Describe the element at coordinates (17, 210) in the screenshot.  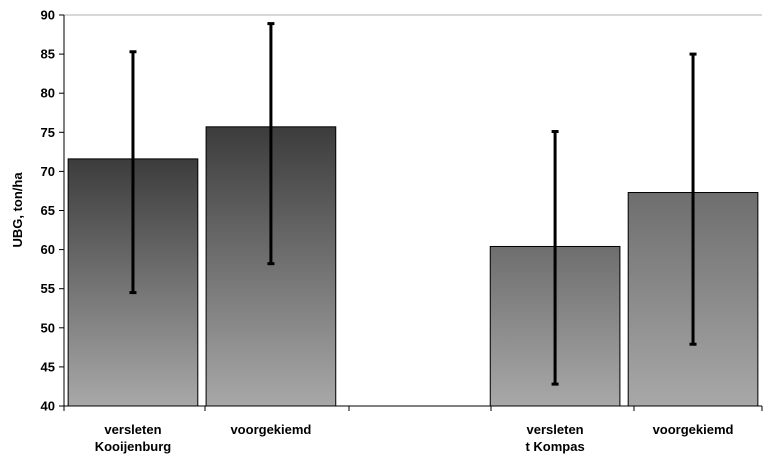
I see `y-axis-title: UBG, ton/ha` at that location.